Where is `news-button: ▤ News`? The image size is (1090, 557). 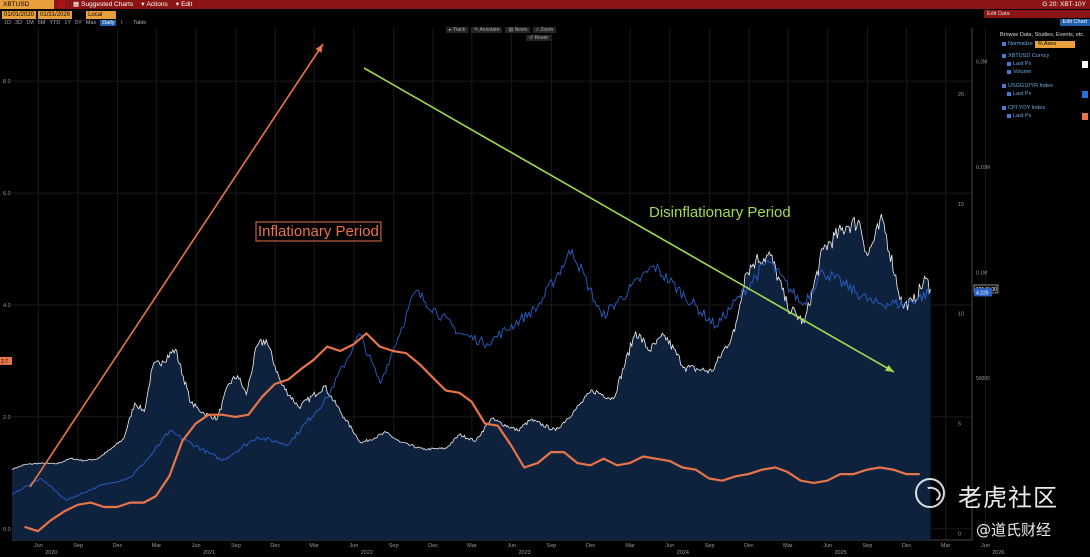 news-button: ▤ News is located at coordinates (518, 30).